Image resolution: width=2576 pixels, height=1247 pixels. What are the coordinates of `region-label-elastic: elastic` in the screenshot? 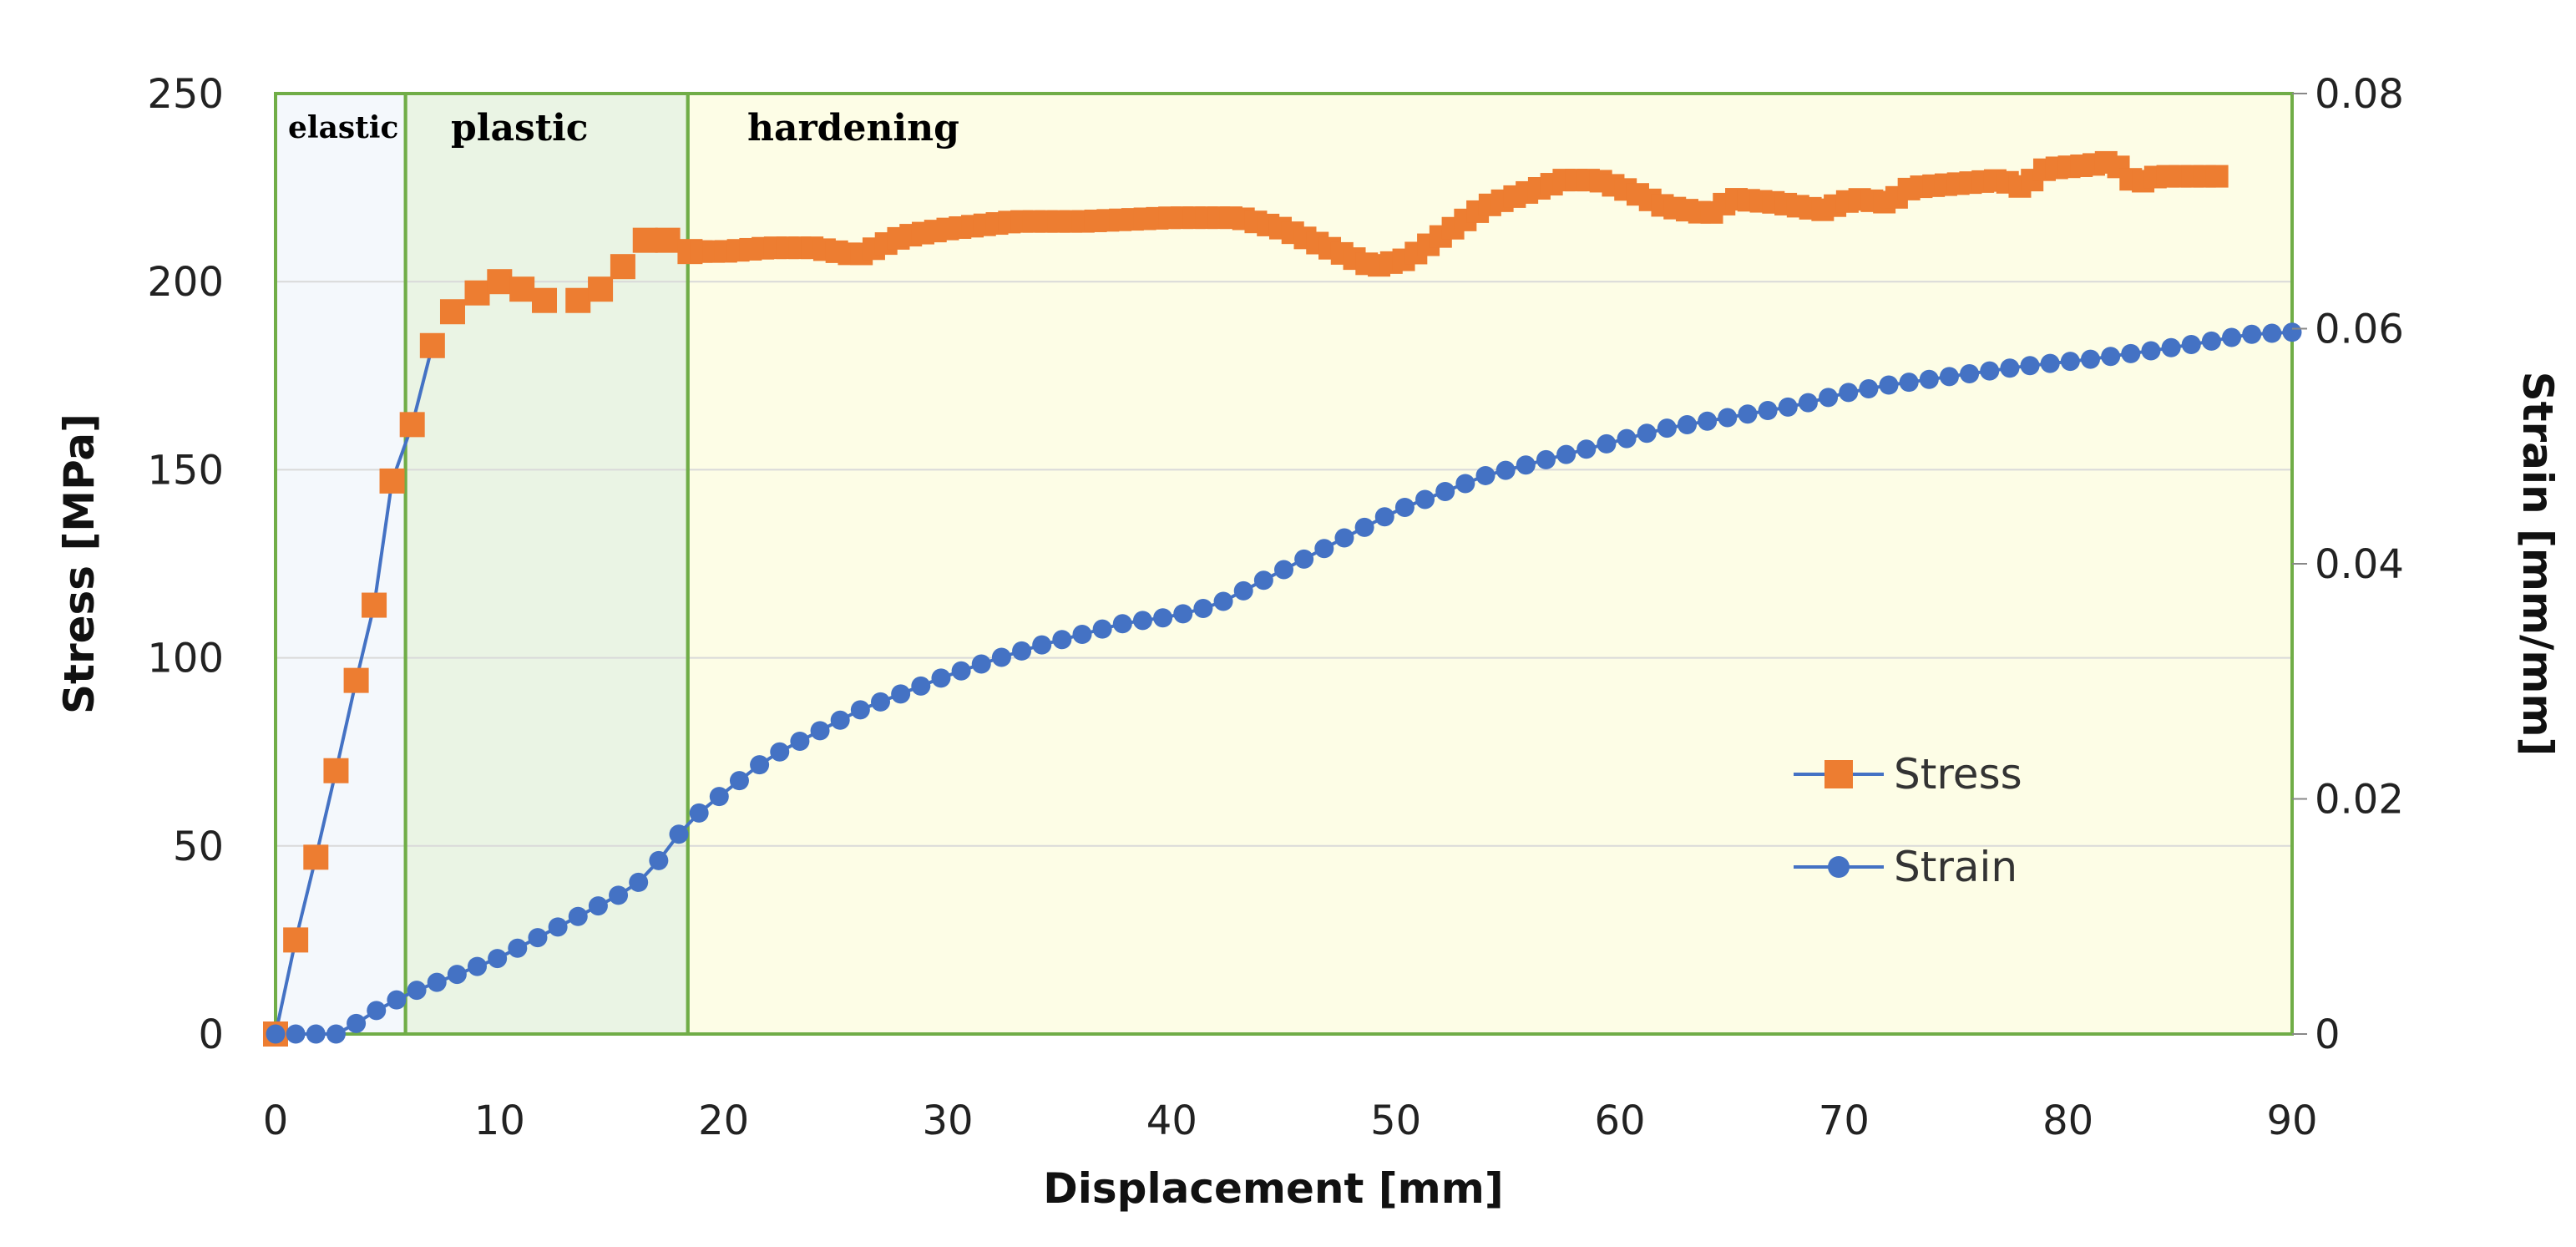 It's located at (343, 127).